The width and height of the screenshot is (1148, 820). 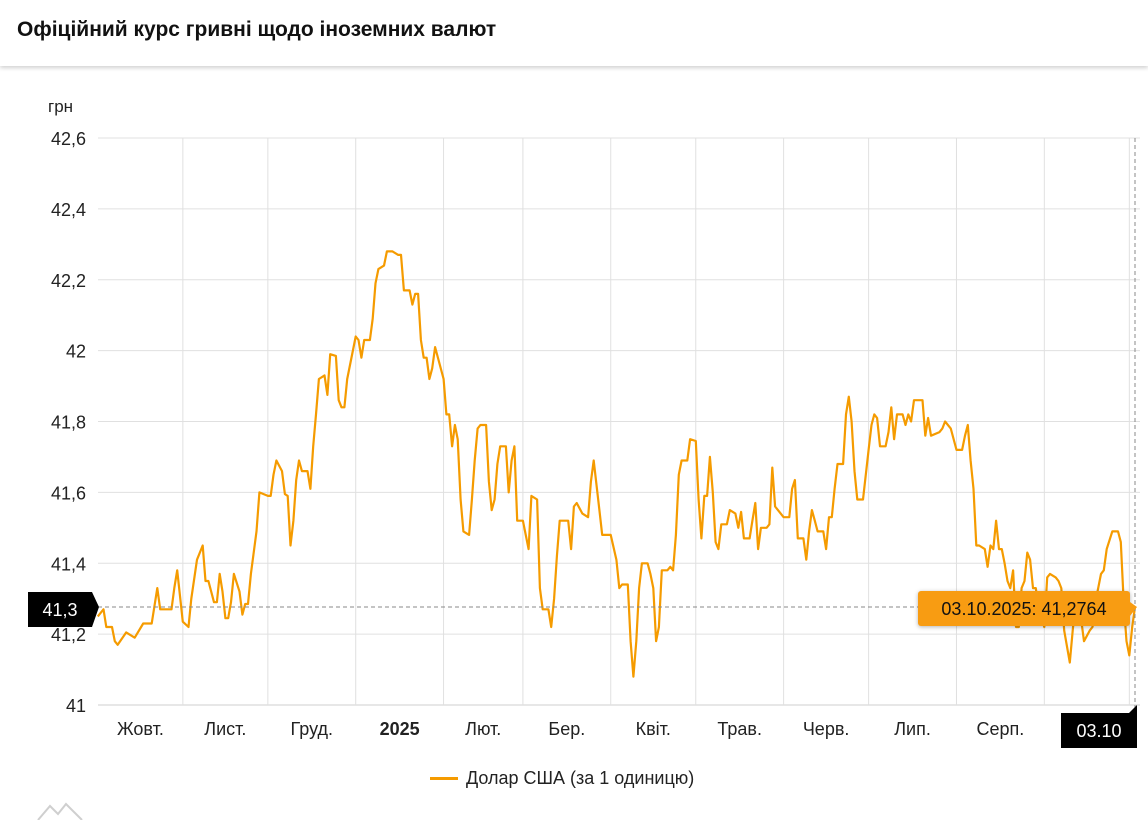 I want to click on x-tick-label: Лип., so click(x=912, y=729).